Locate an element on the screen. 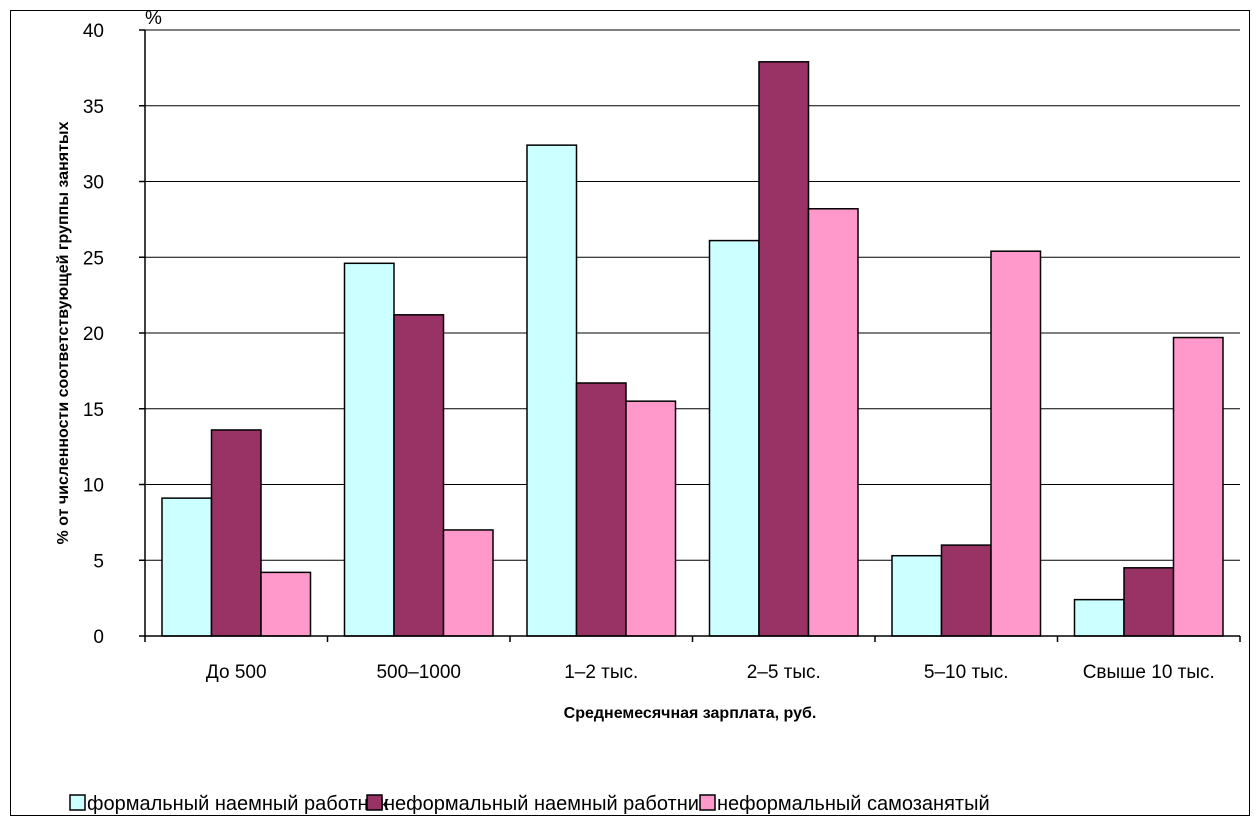 Image resolution: width=1254 pixels, height=823 pixels. x-tick-label: 2–5 тыс. is located at coordinates (784, 672).